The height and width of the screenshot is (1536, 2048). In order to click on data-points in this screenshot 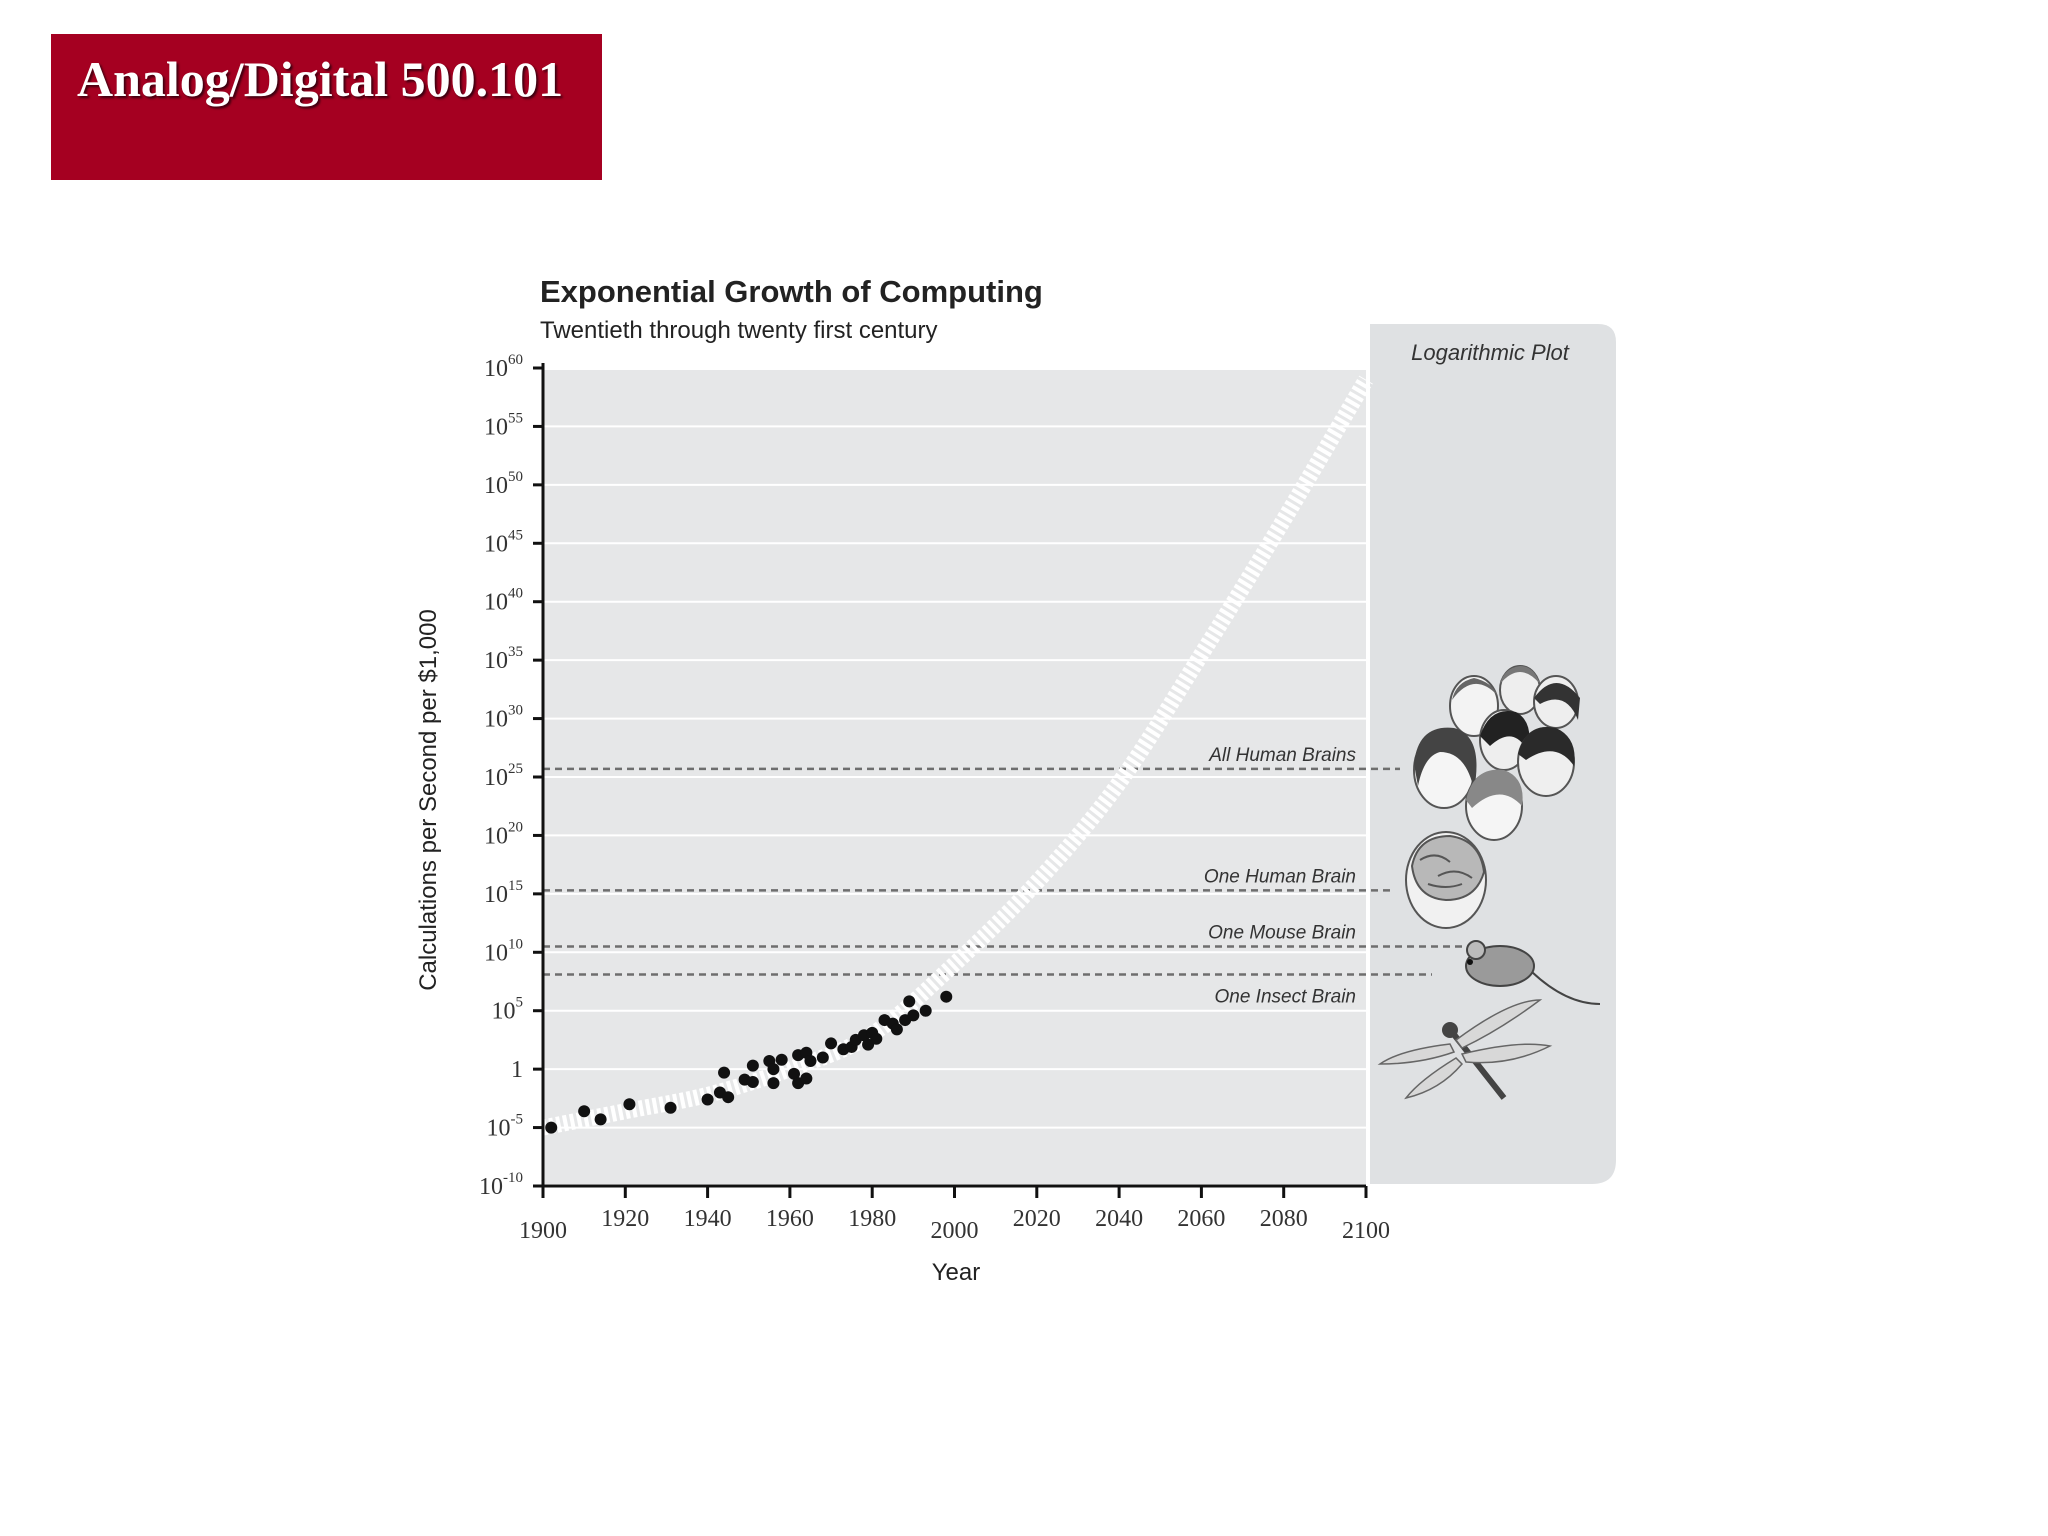, I will do `click(749, 1062)`.